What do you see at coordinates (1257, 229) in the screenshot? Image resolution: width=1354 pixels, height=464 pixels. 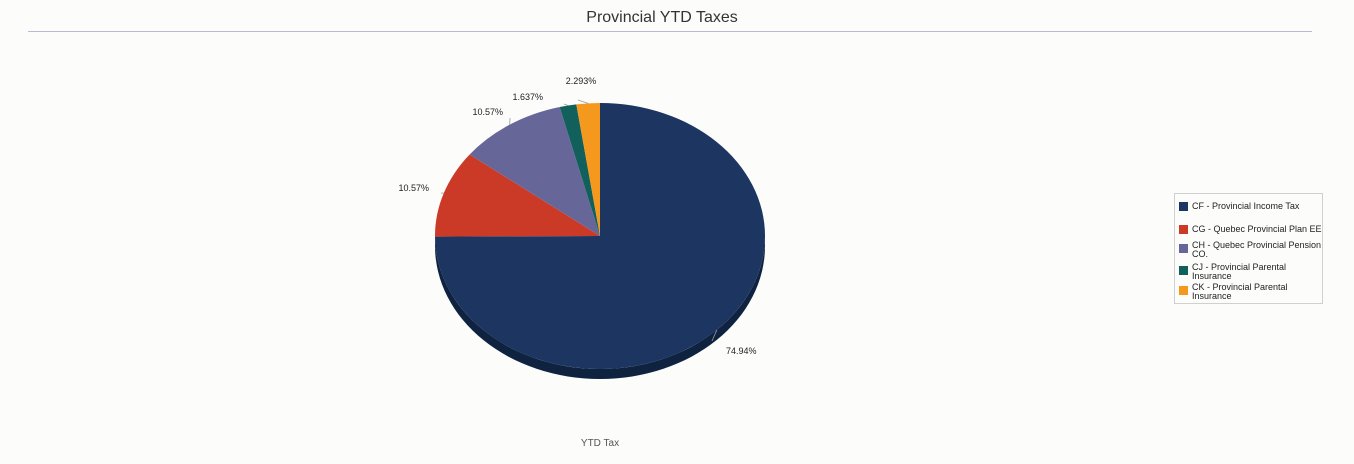 I see `legend-label: CG - Quebec Provincial Plan EE` at bounding box center [1257, 229].